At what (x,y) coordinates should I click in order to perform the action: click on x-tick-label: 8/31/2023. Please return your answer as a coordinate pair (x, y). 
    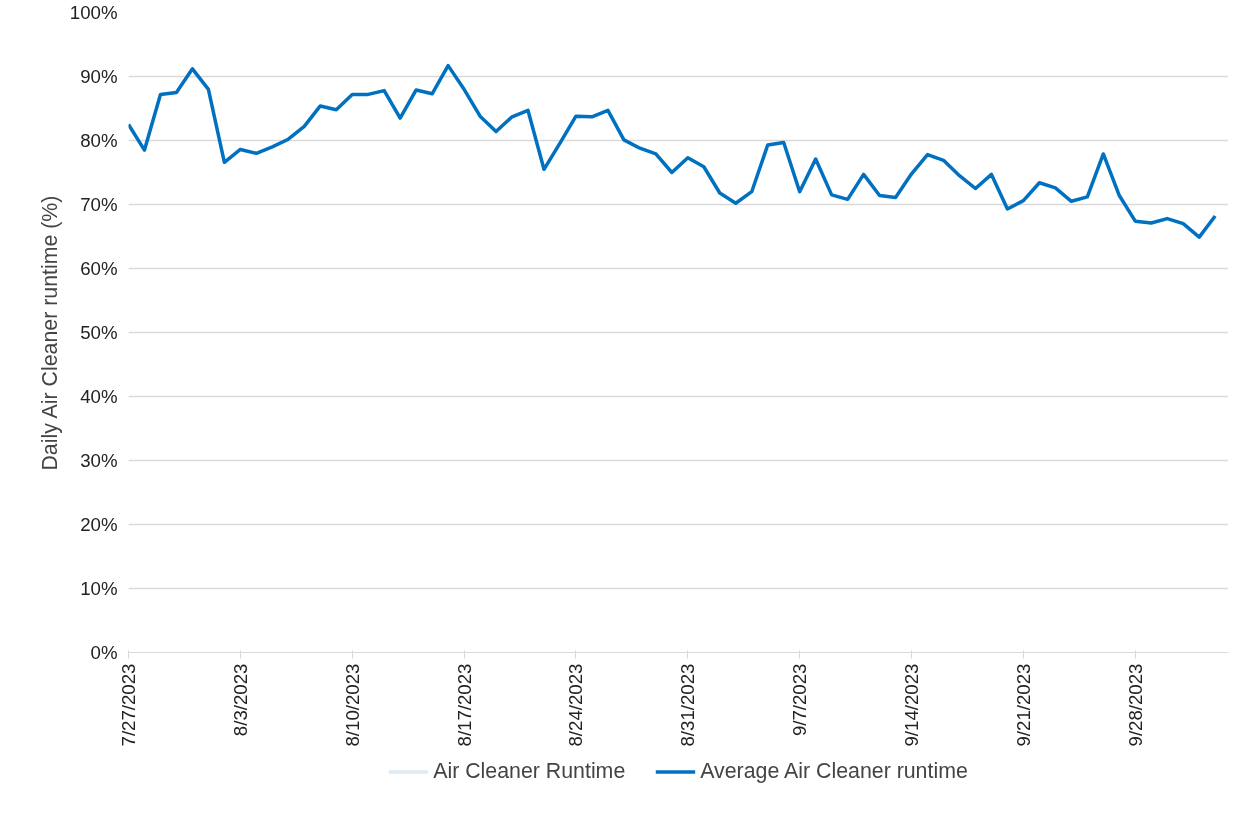
    Looking at the image, I should click on (688, 705).